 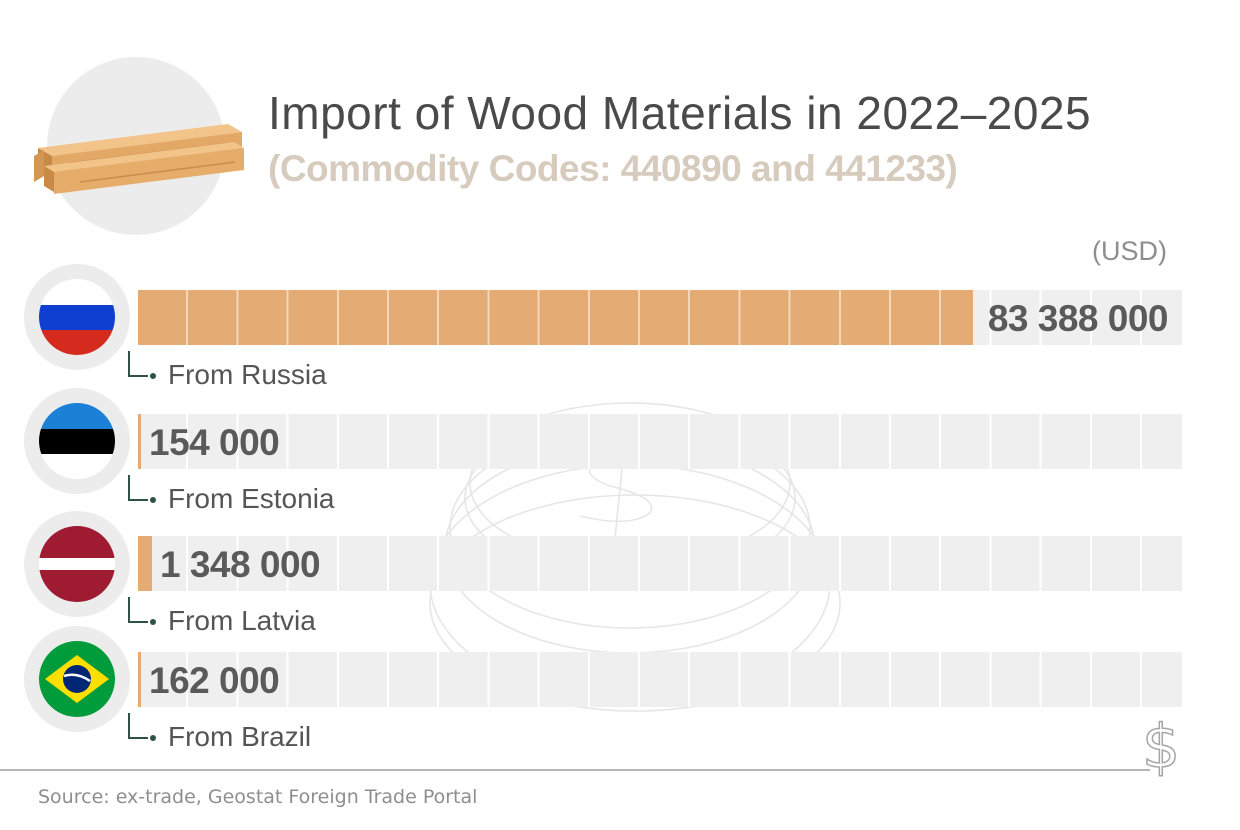 I want to click on value-label-estonia: 154 000, so click(x=214, y=442).